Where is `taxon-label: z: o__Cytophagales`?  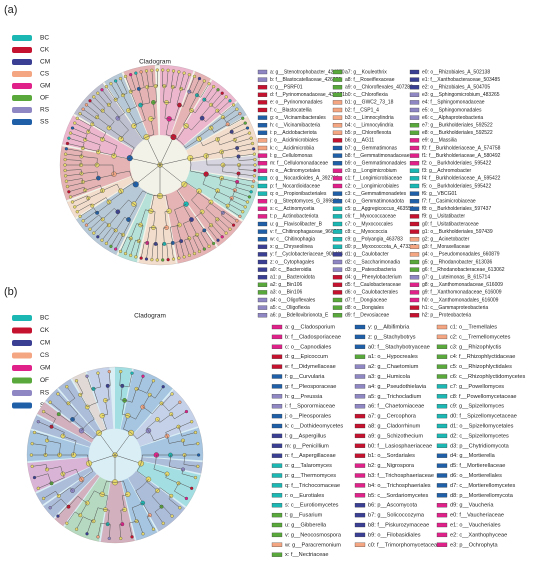
taxon-label: z: o__Cytophagales is located at coordinates (292, 262).